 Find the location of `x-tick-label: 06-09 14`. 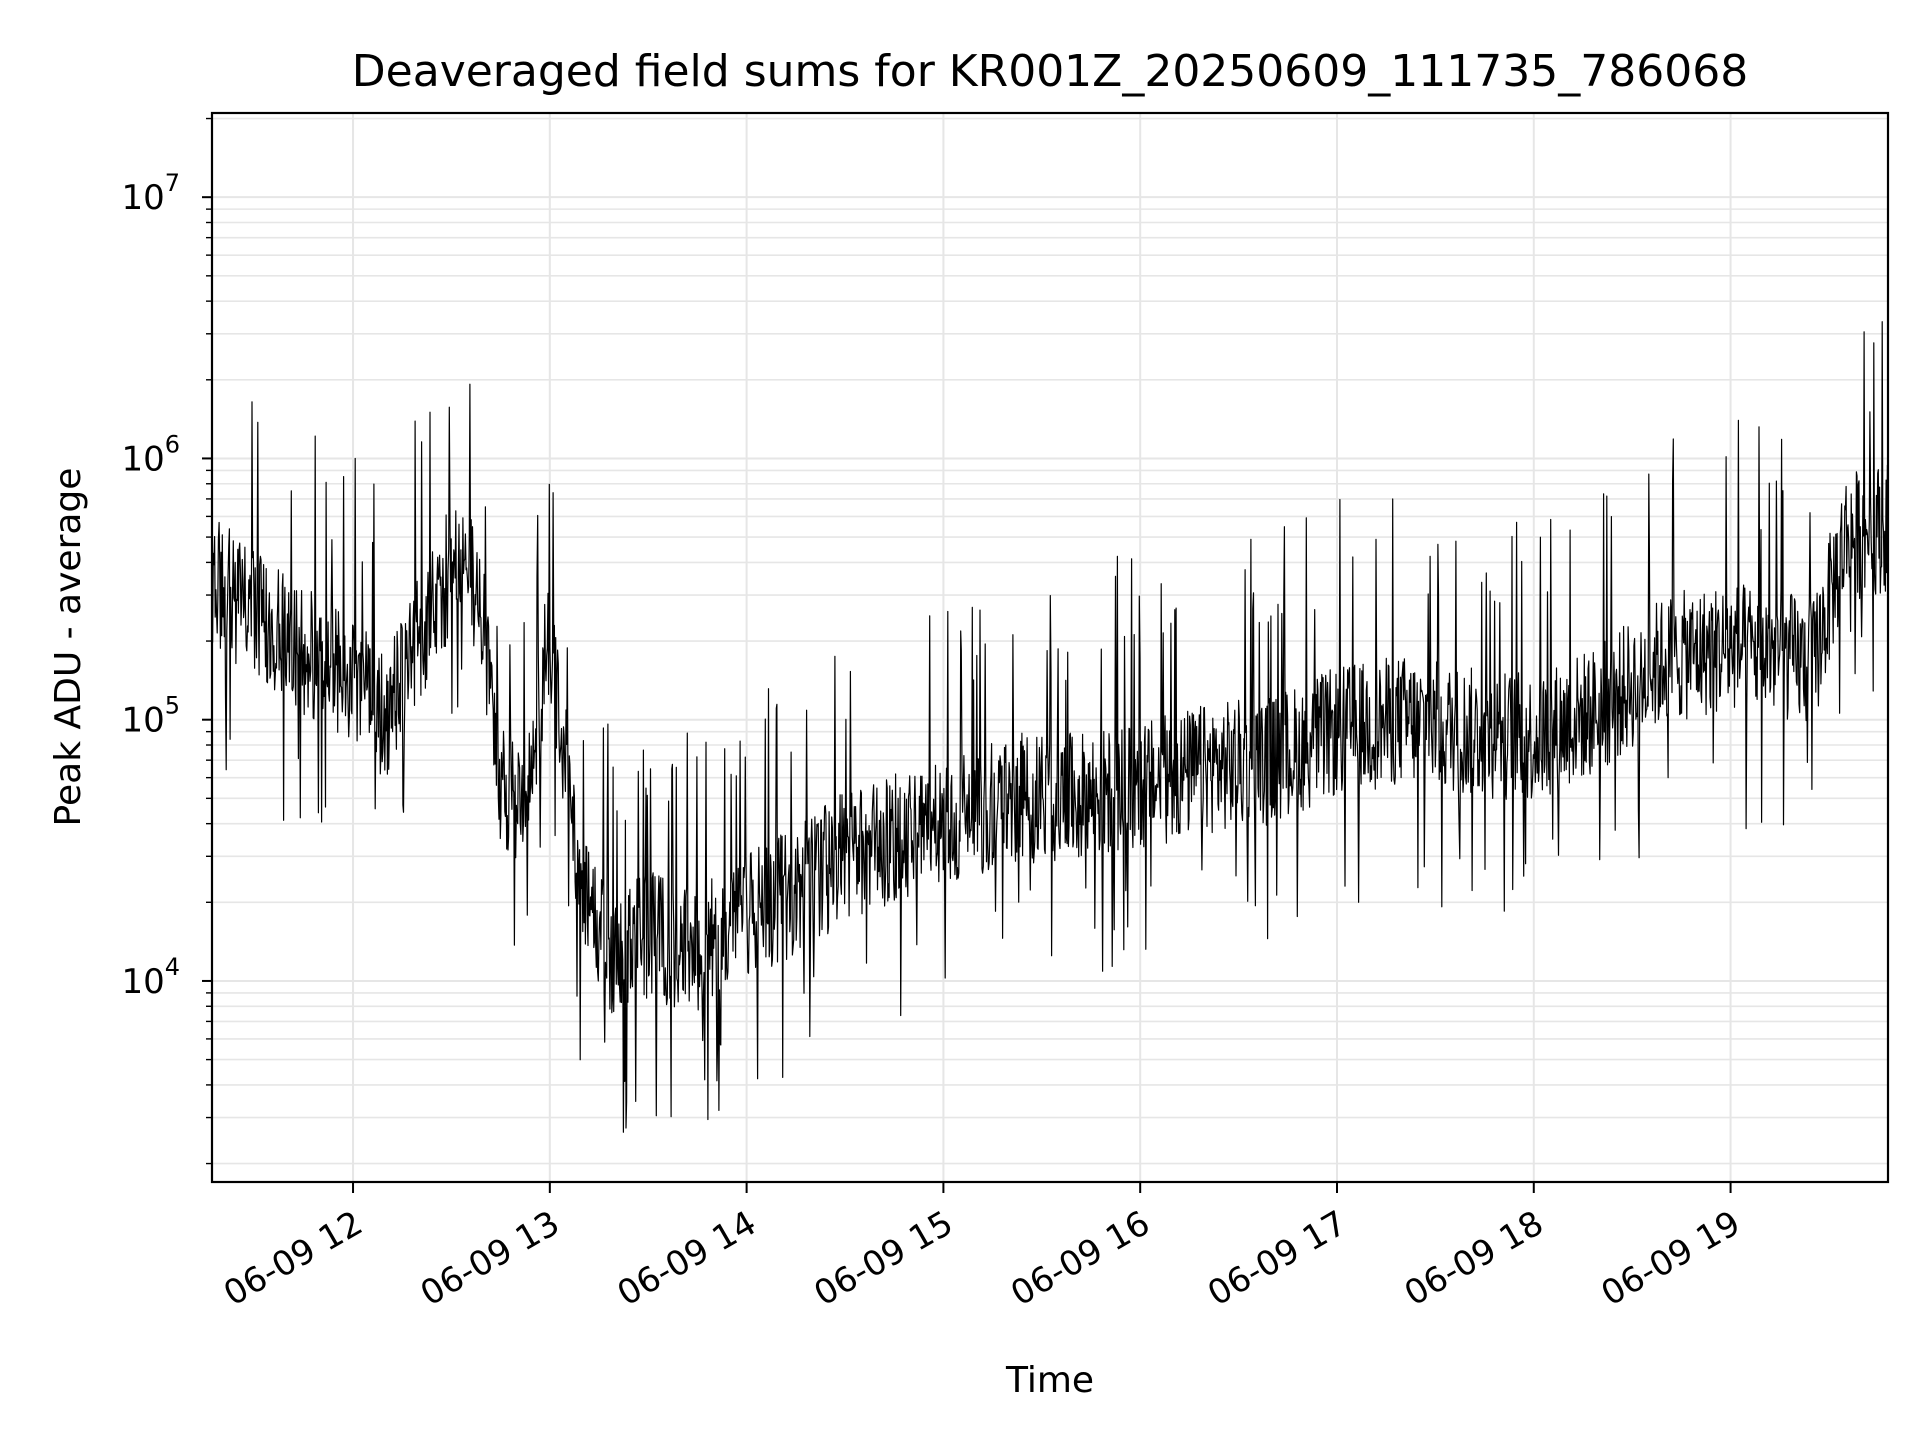

x-tick-label: 06-09 14 is located at coordinates (687, 1258).